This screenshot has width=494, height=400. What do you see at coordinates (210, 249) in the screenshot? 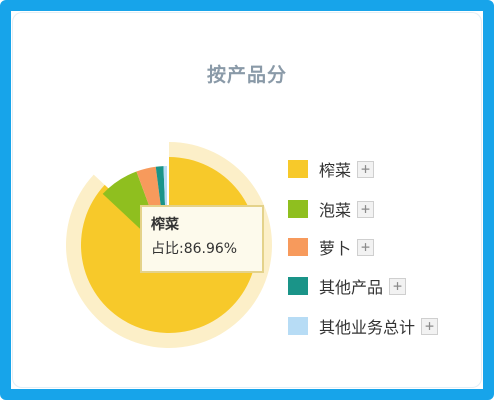
I see `tooltip-value: 86.96%` at bounding box center [210, 249].